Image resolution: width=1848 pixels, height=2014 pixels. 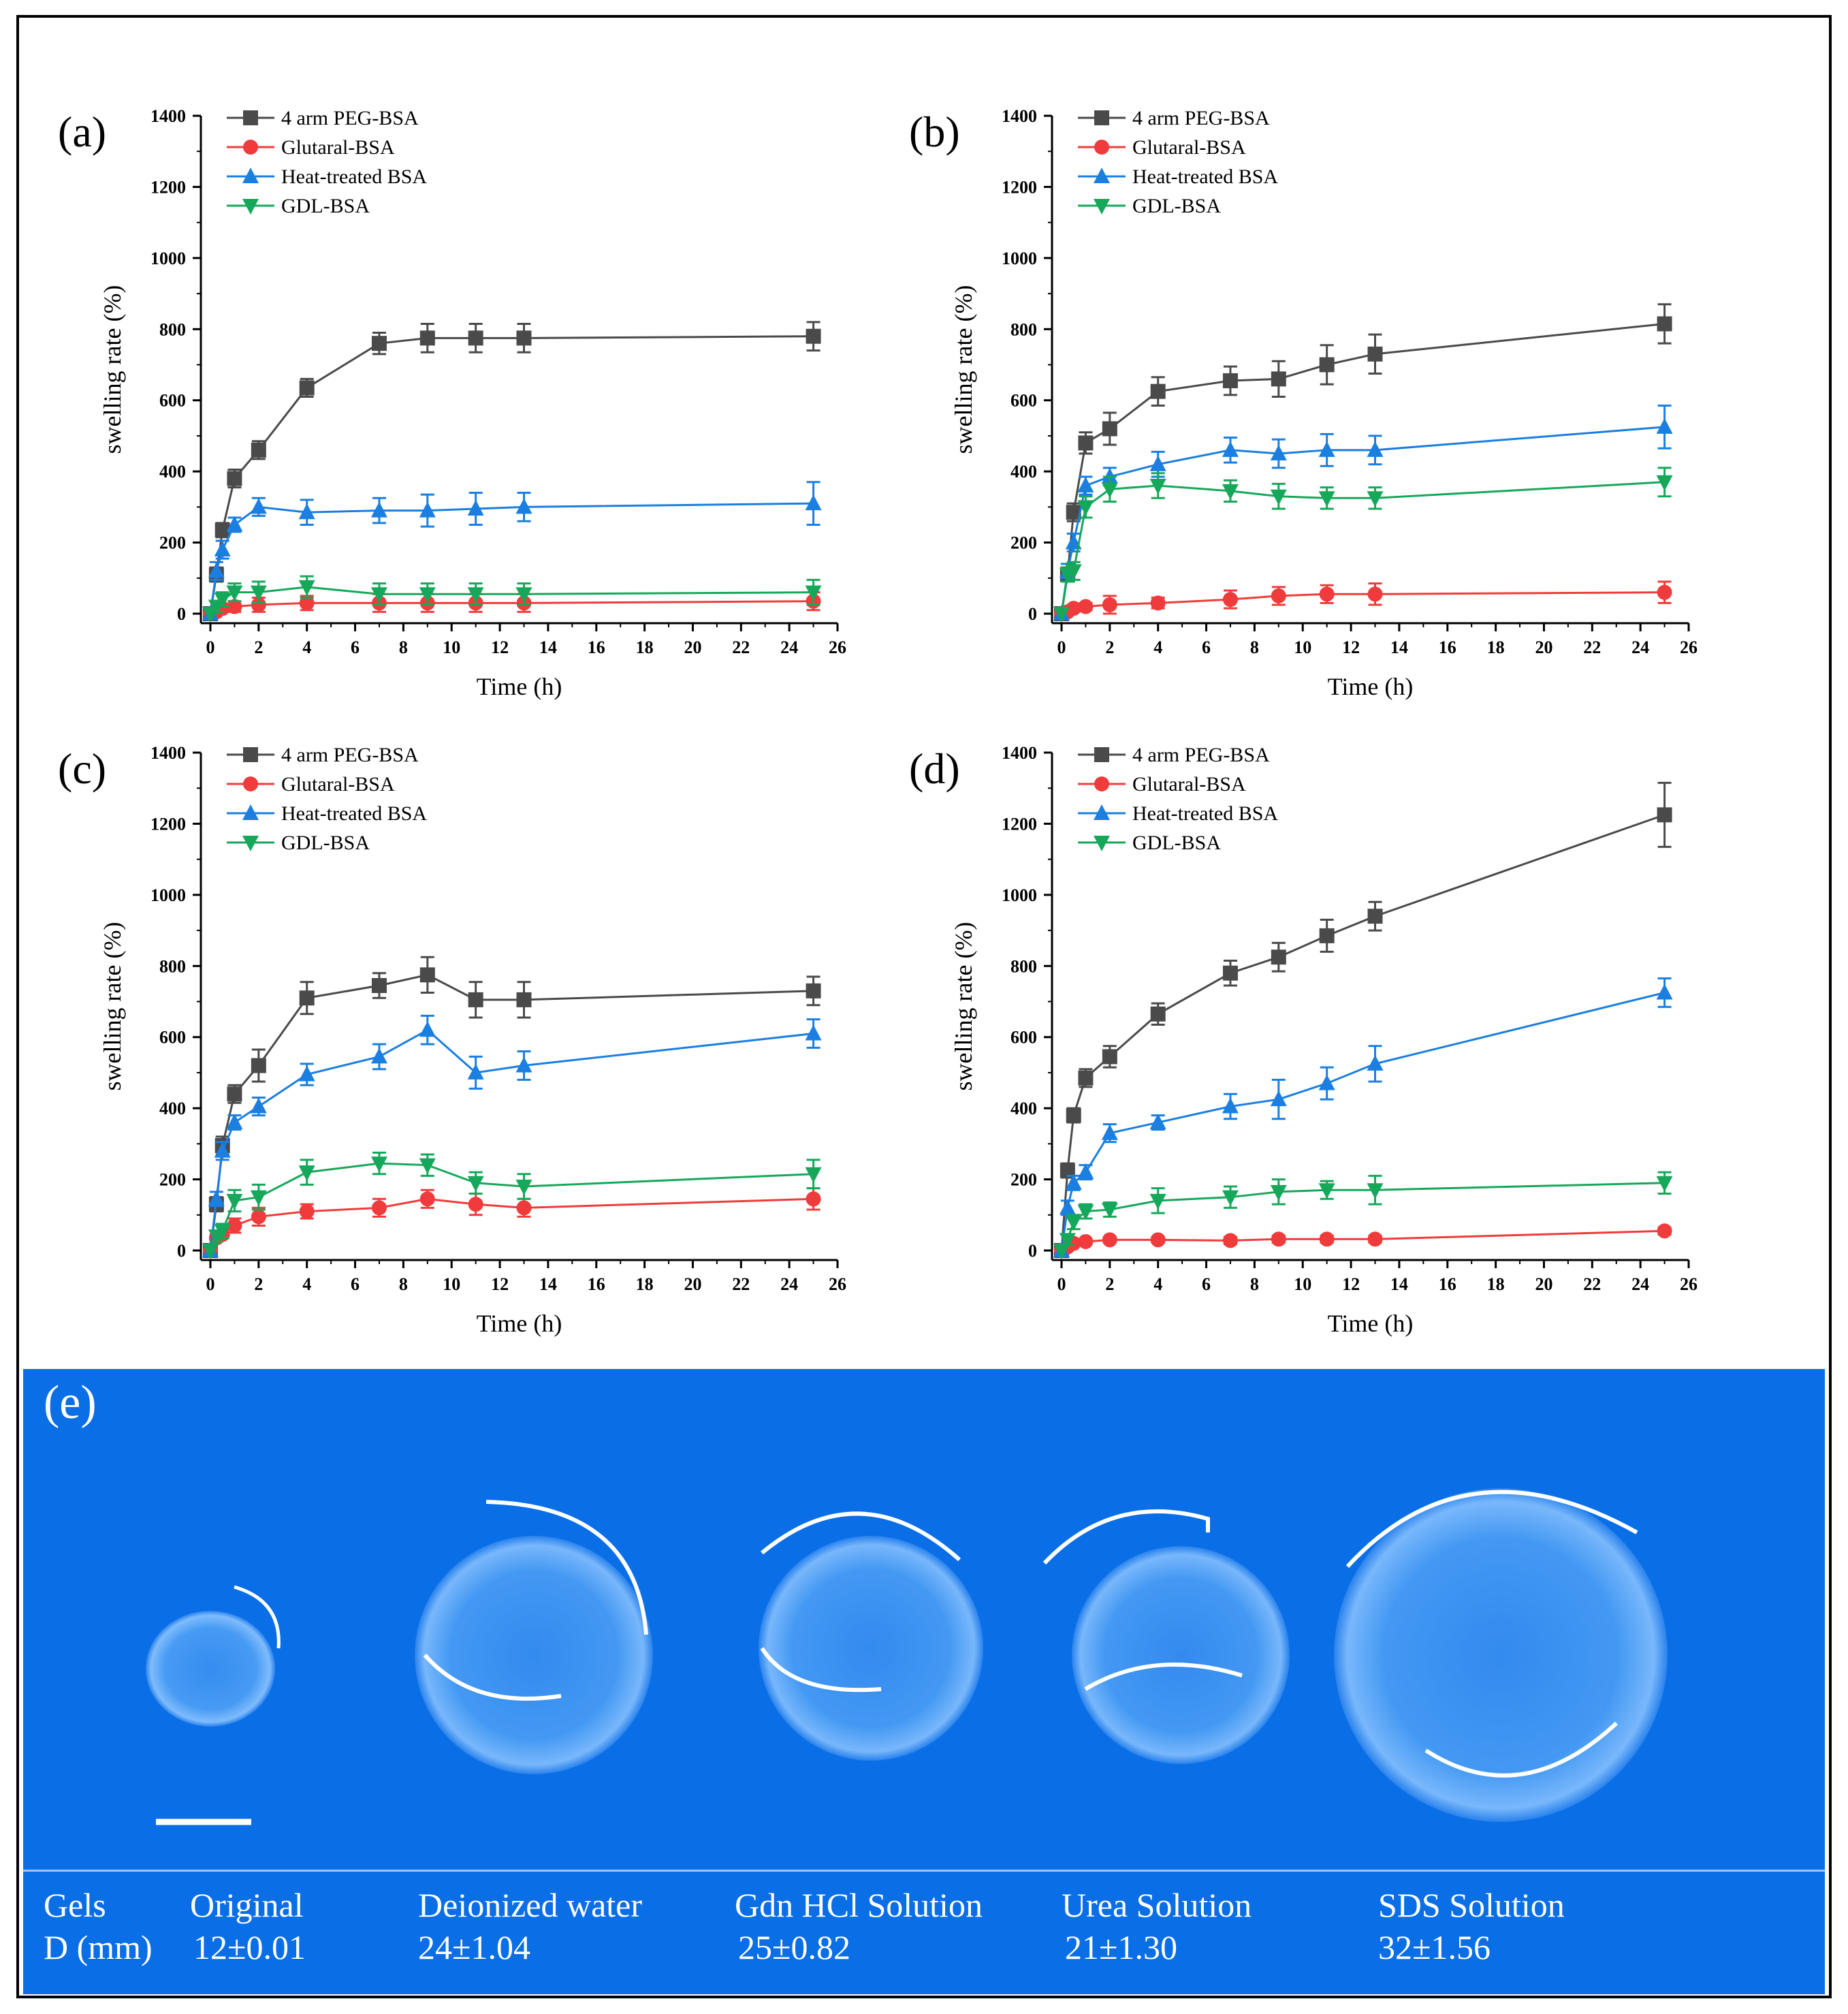 I want to click on panel-label: (b), so click(x=935, y=132).